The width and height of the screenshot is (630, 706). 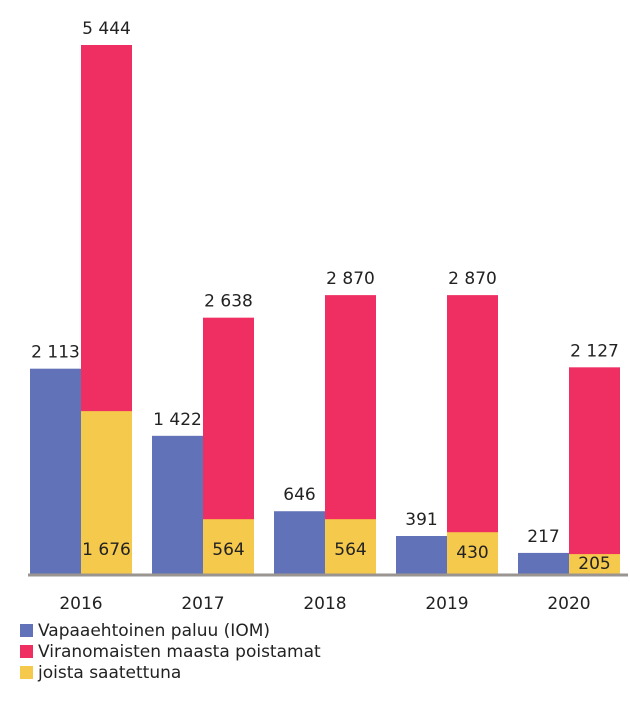 I want to click on value-label: 205, so click(x=594, y=564).